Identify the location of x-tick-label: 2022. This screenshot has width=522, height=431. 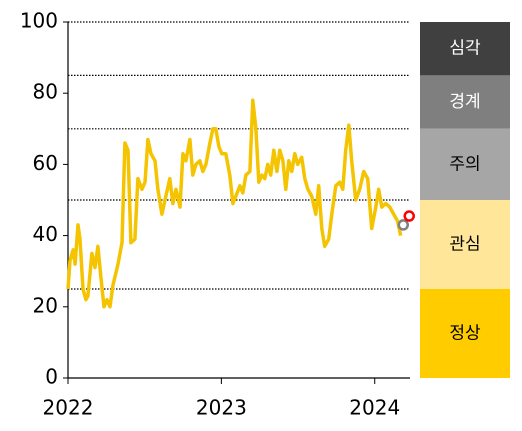
(68, 408).